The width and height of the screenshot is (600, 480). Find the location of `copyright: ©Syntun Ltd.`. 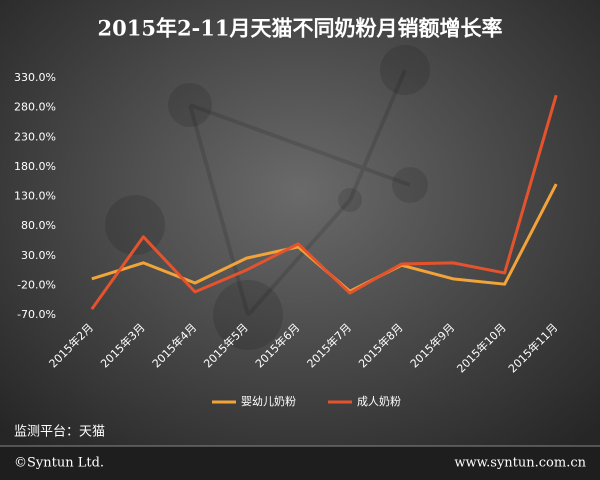

copyright: ©Syntun Ltd. is located at coordinates (59, 463).